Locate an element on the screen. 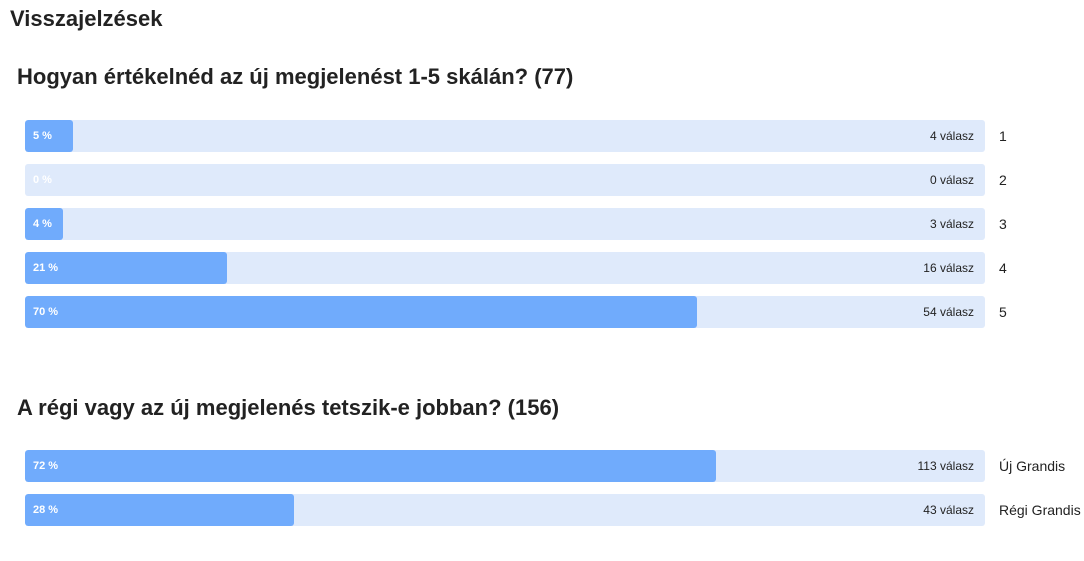 The image size is (1084, 561). option-label: 1 is located at coordinates (1003, 136).